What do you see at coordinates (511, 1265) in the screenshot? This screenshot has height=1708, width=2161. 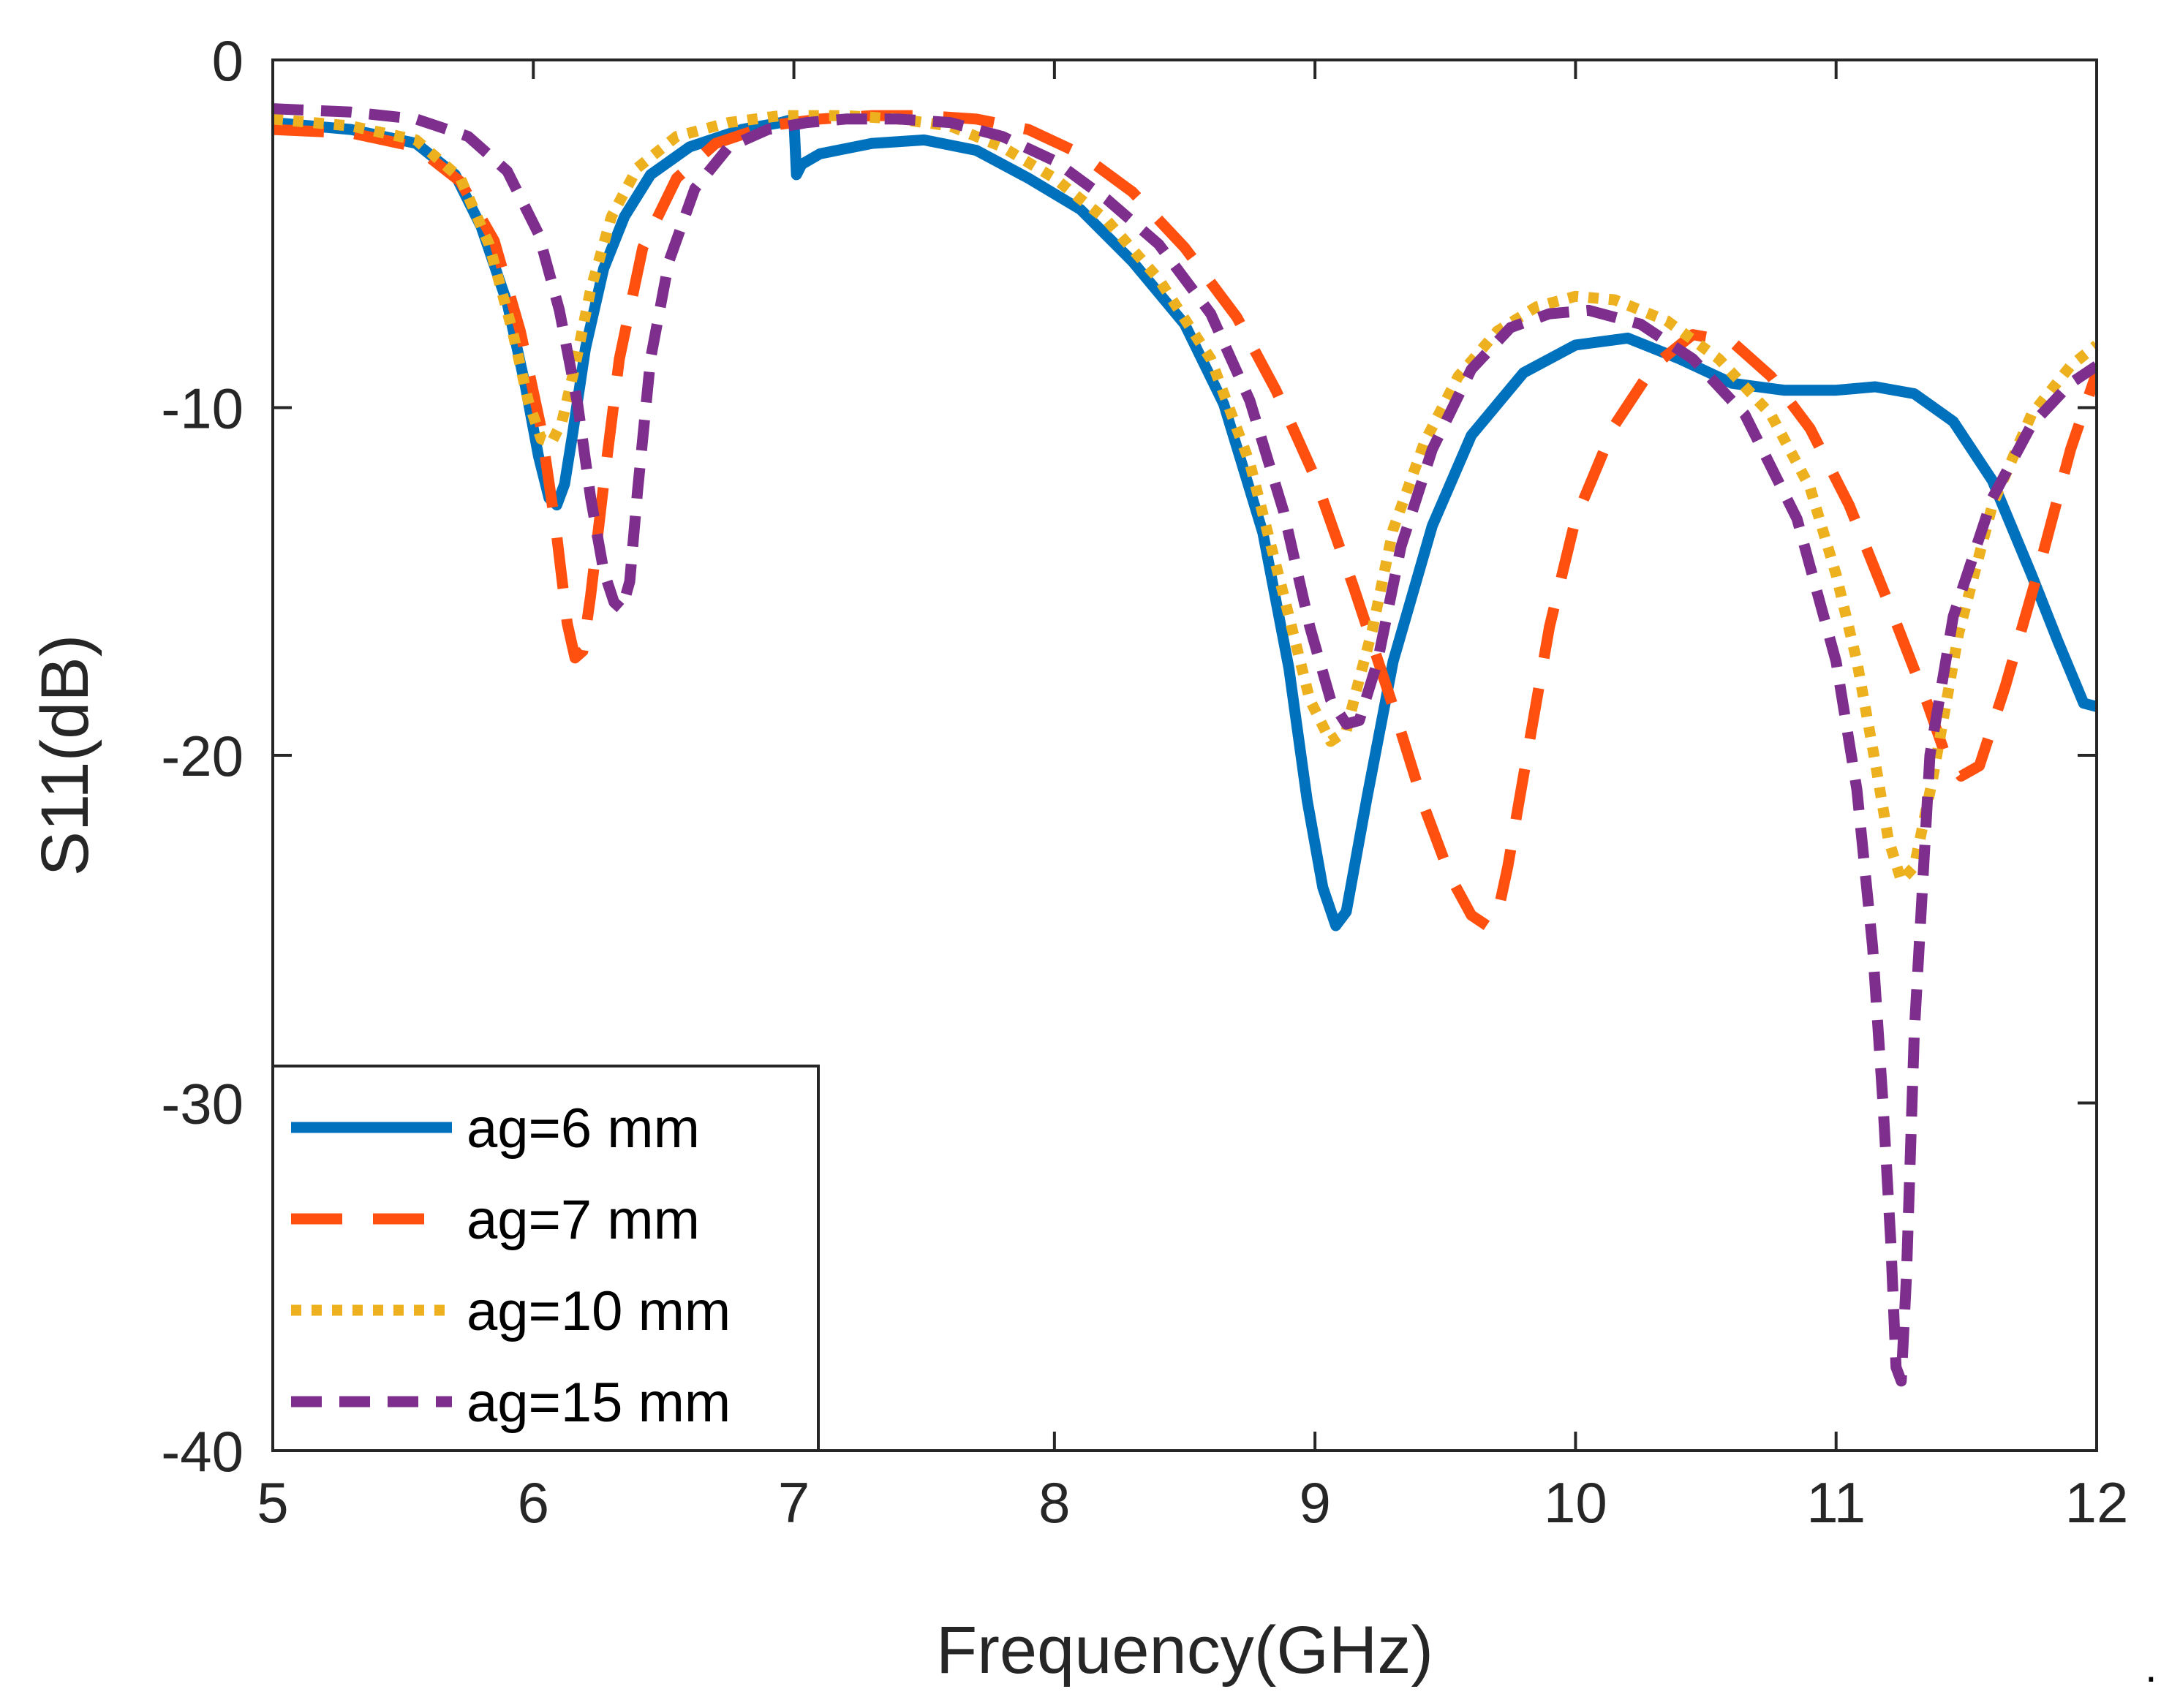 I see `legend-items: ag=6 mm ag=7 mm ag=10 mm ag=15 mm` at bounding box center [511, 1265].